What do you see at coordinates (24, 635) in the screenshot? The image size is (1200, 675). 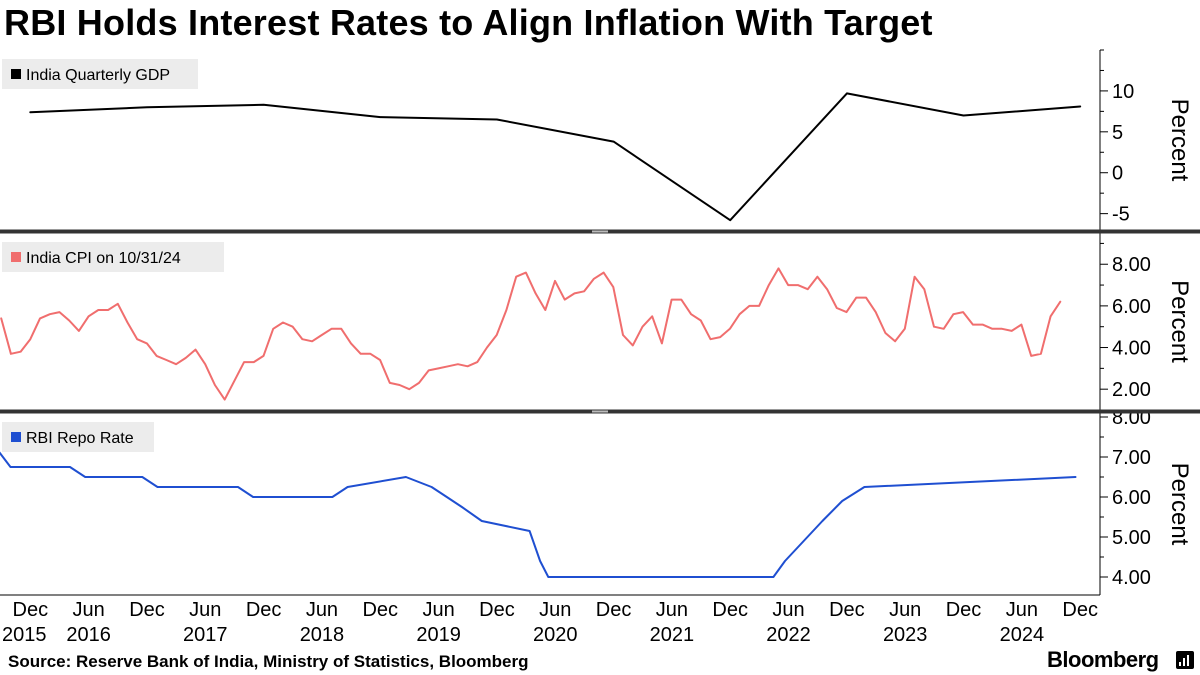 I see `x-tick-year-label: 2015` at bounding box center [24, 635].